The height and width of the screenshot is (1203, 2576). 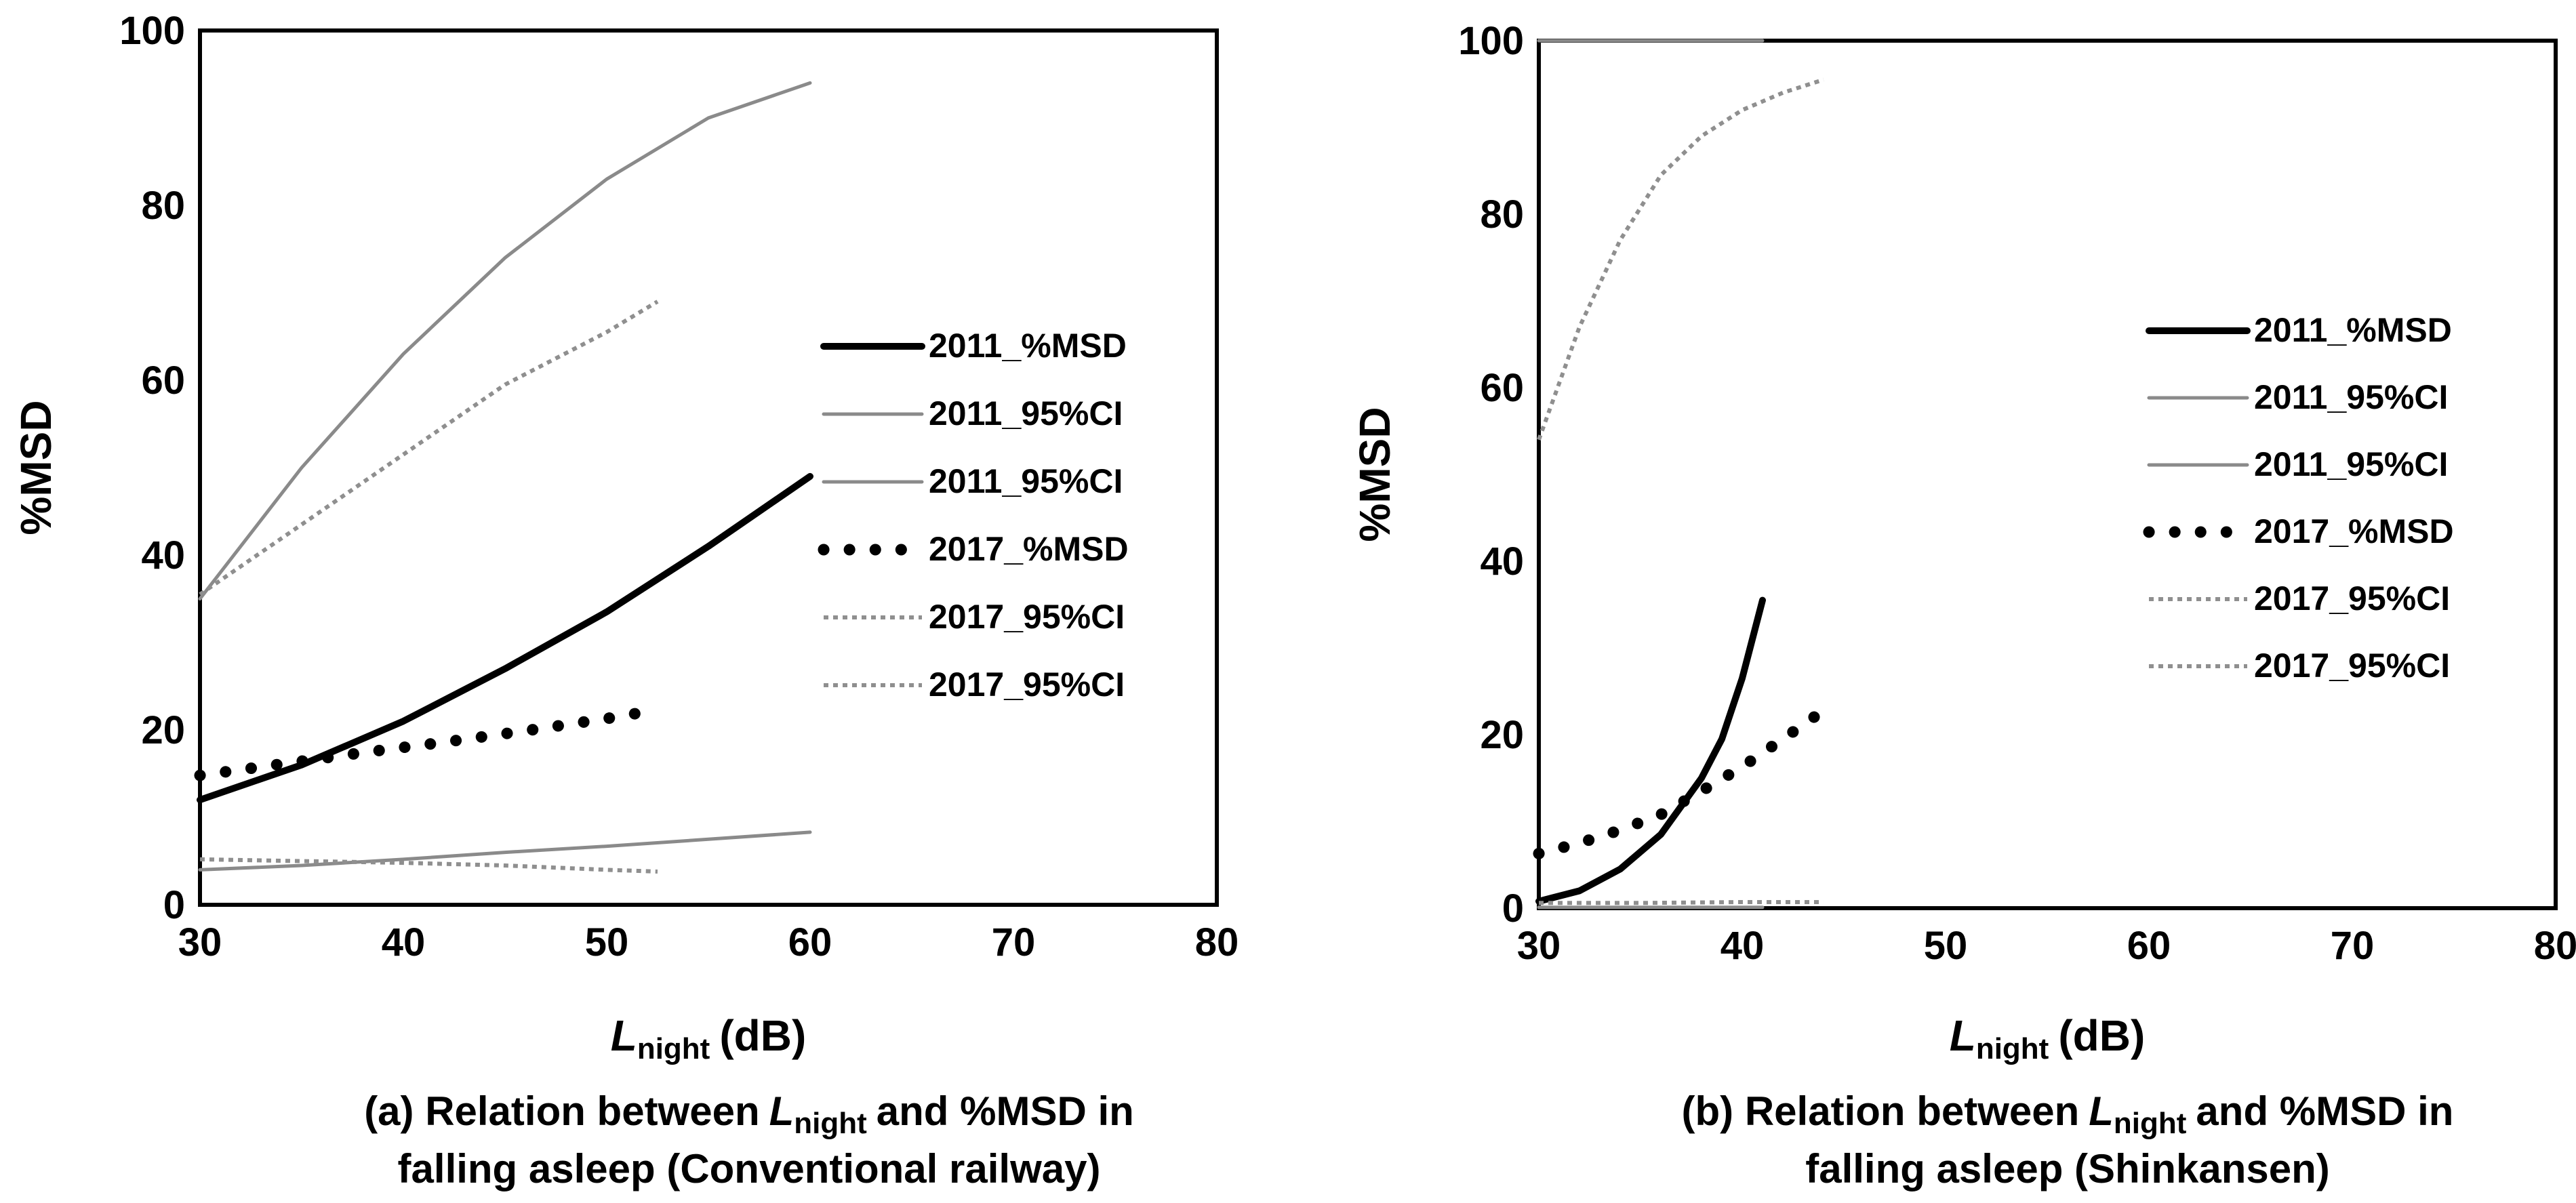 I want to click on panel-b-y-tick-labels: 0 20 40 60 80 100, so click(x=1491, y=475).